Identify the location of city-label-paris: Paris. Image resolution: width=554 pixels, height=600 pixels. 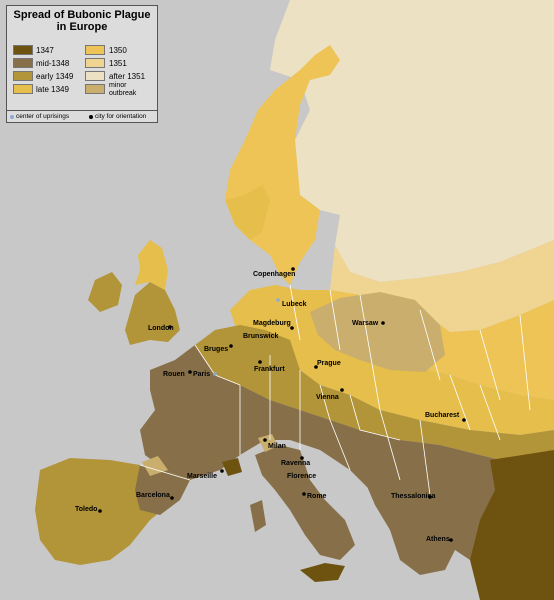
(201, 374).